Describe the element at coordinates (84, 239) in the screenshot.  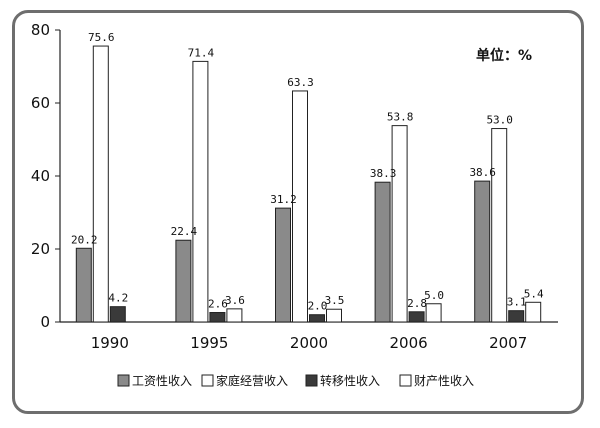
I see `data-label: 20.2` at that location.